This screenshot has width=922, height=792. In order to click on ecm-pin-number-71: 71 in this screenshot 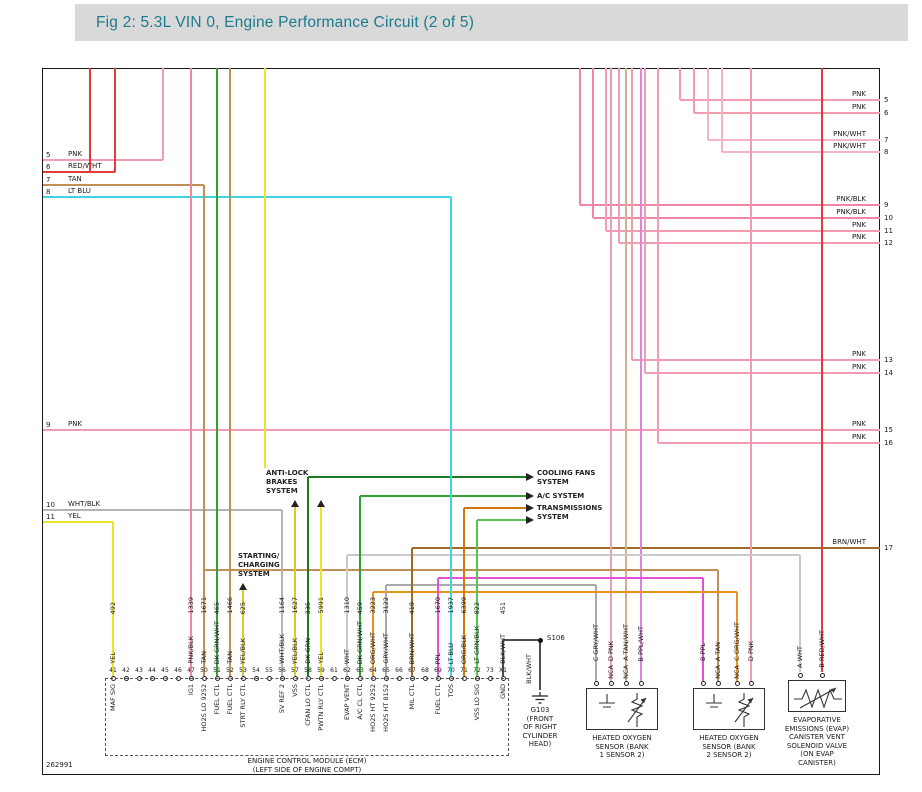, I will do `click(464, 670)`.